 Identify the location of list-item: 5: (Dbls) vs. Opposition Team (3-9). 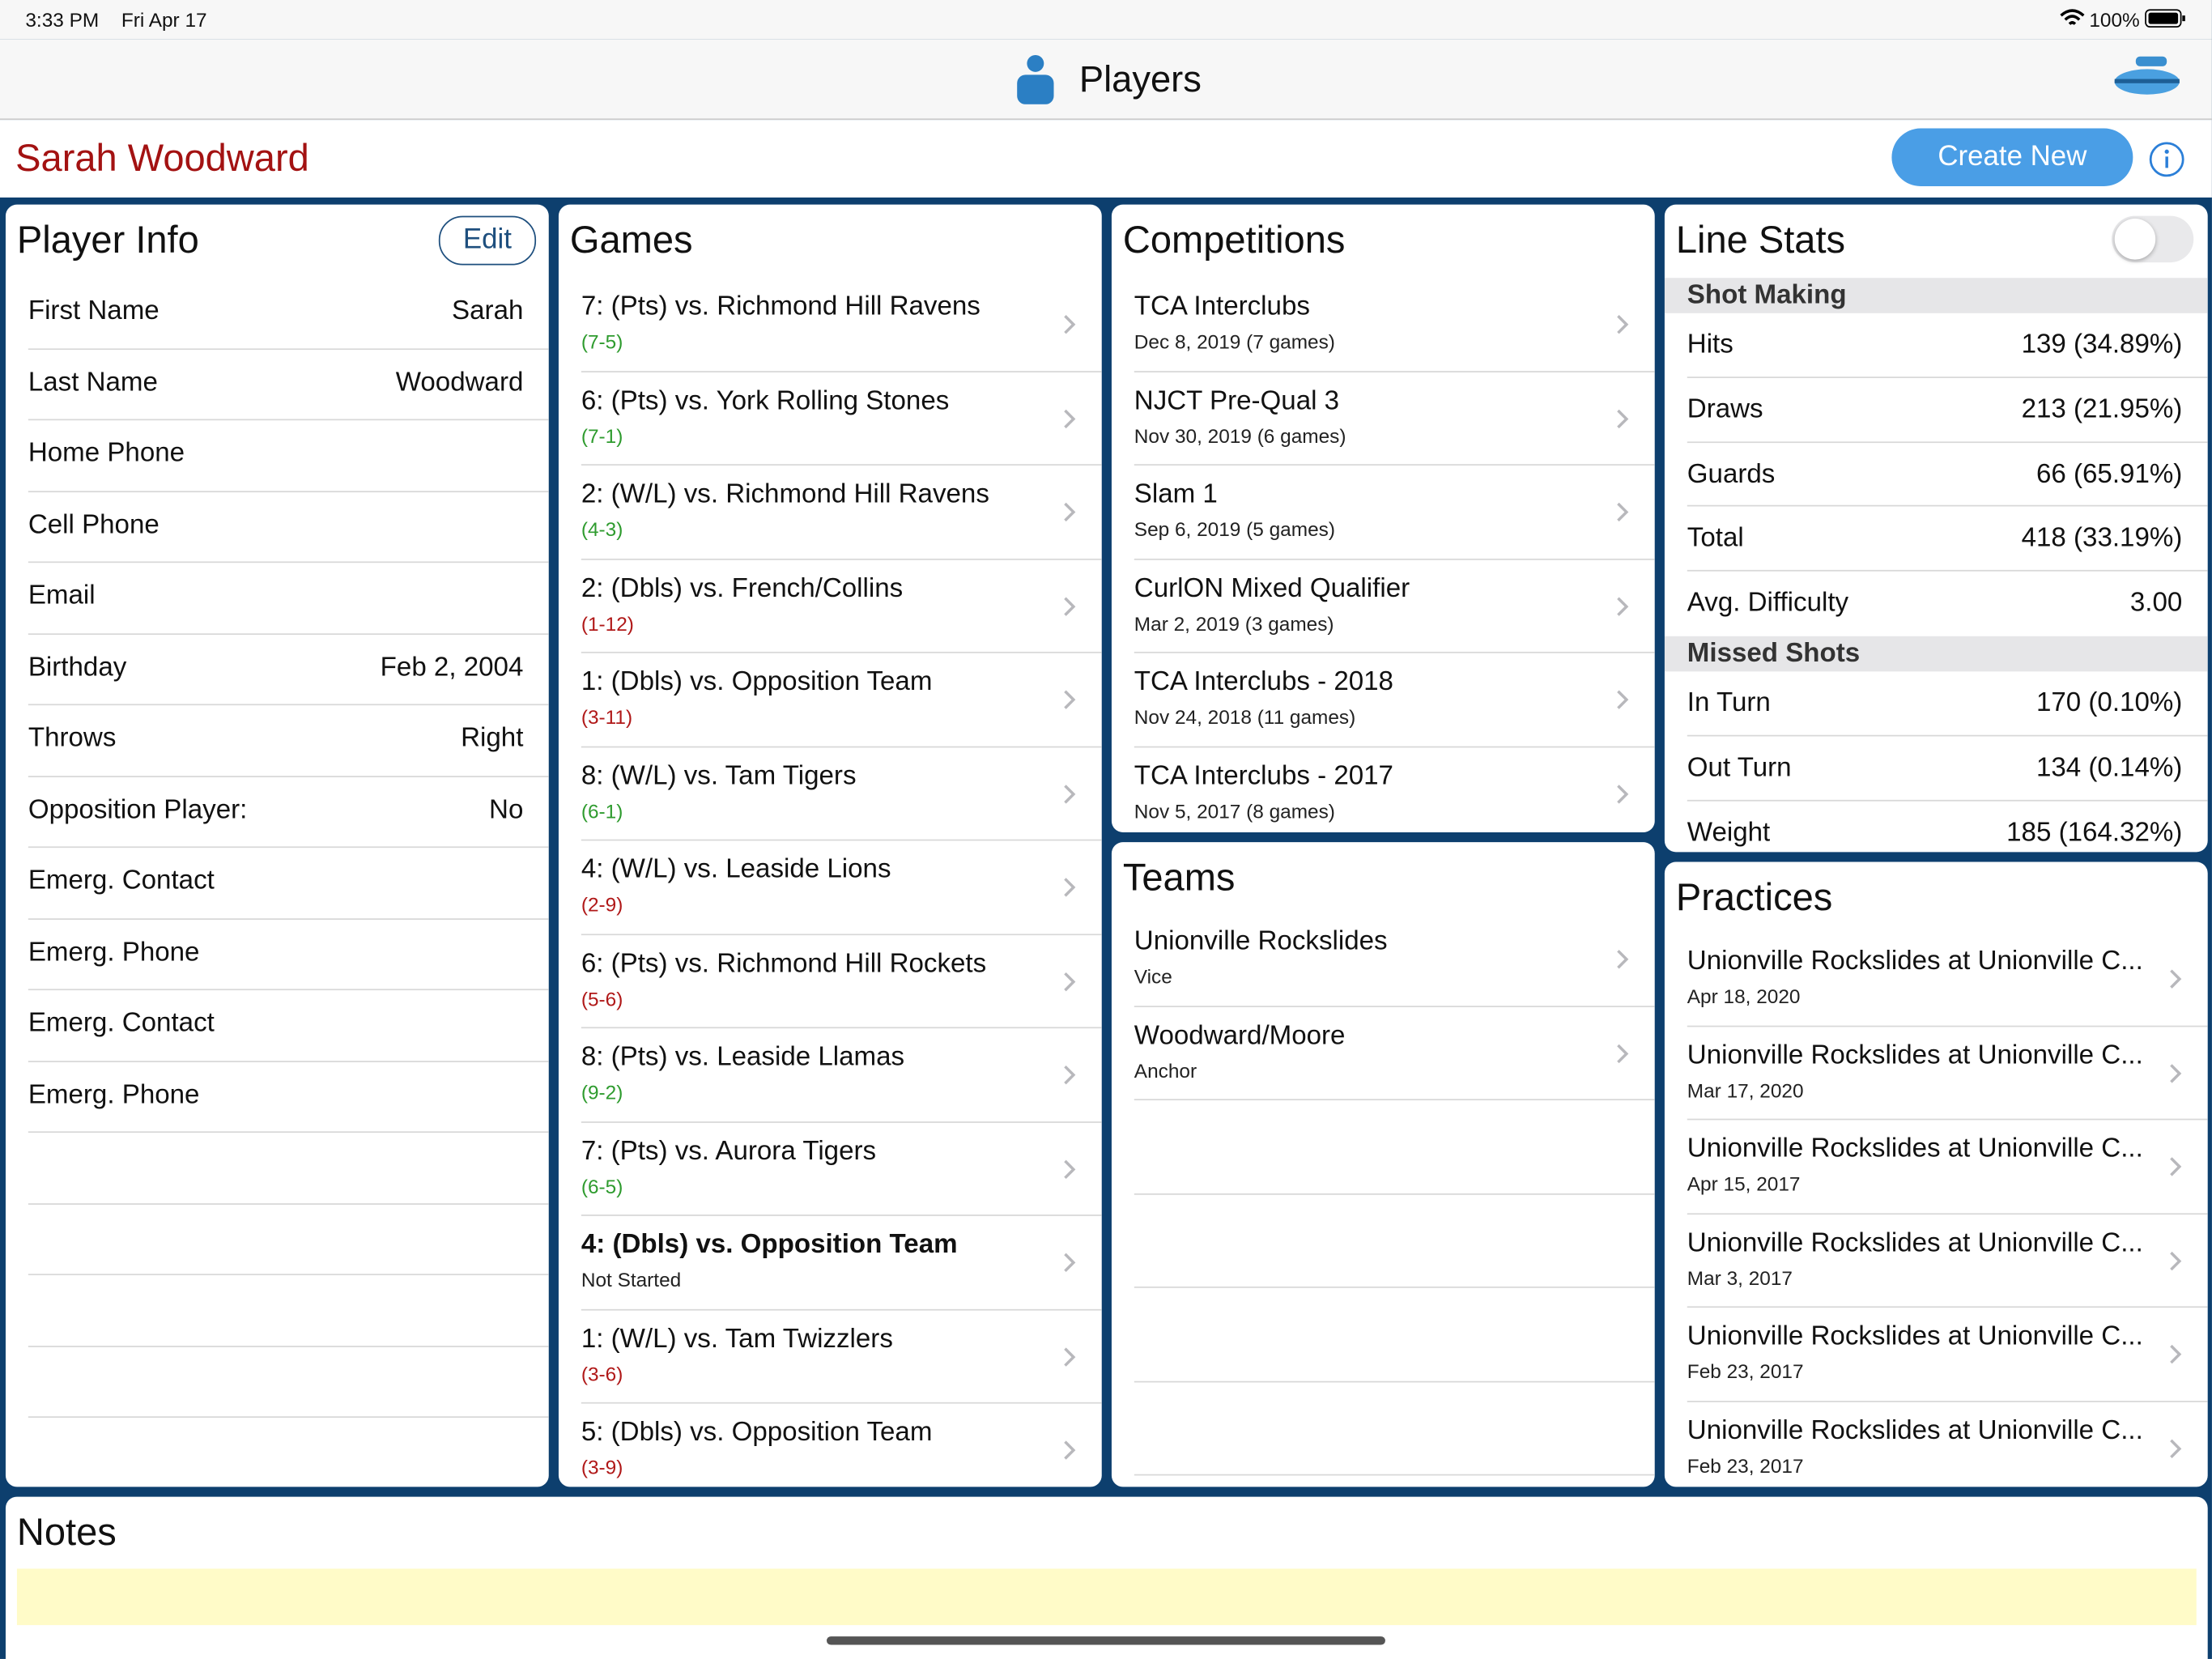
(842, 1446).